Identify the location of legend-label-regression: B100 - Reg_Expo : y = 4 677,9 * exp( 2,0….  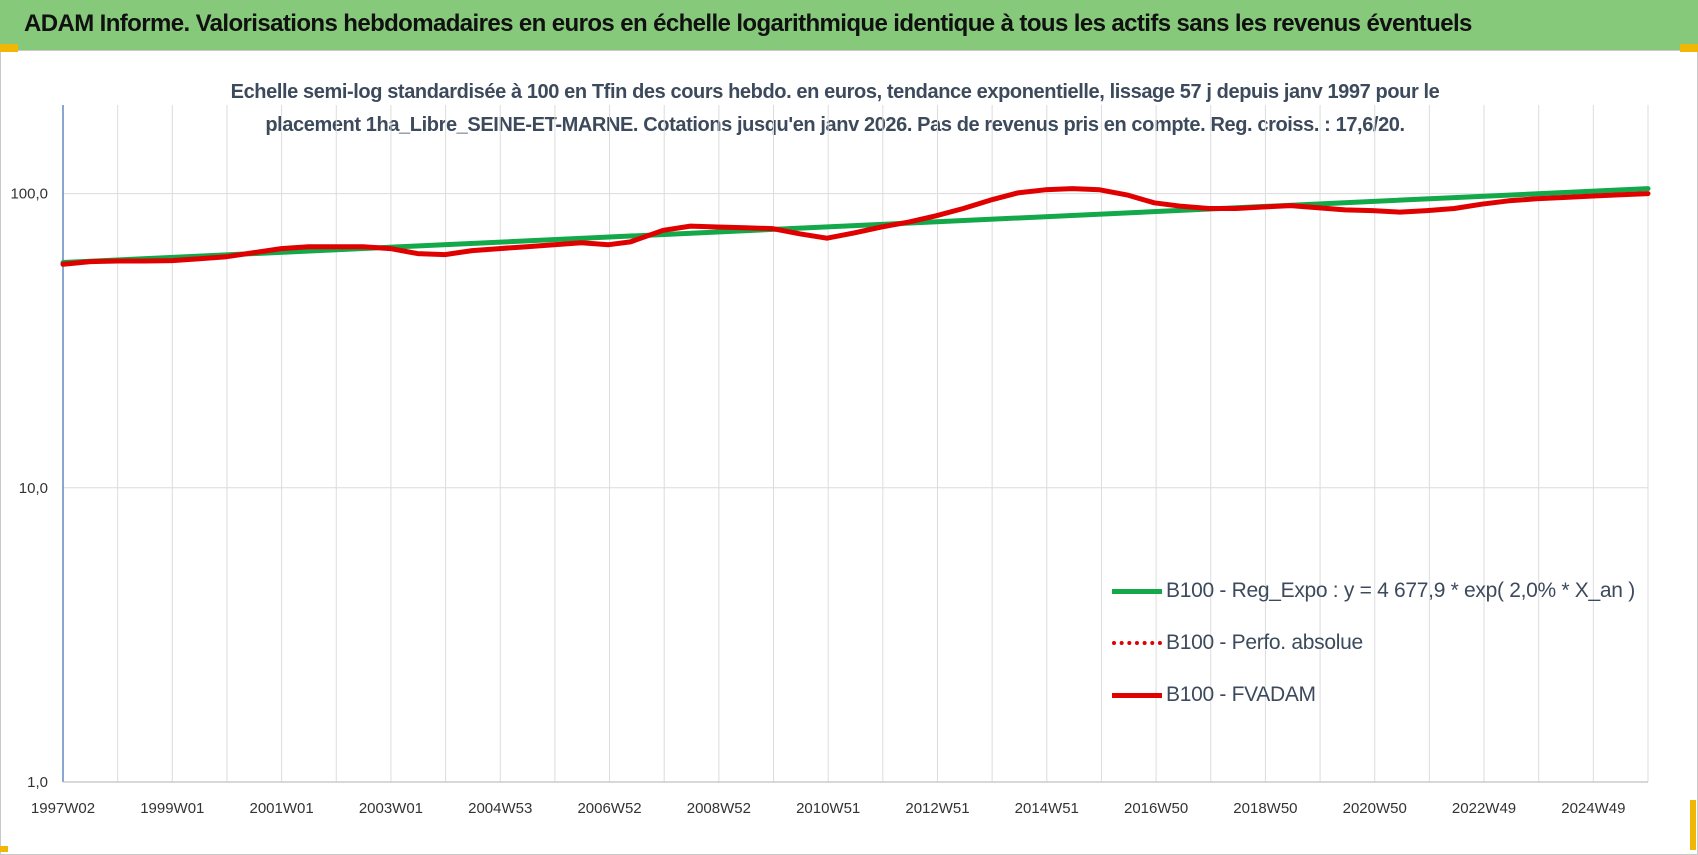
(1400, 590).